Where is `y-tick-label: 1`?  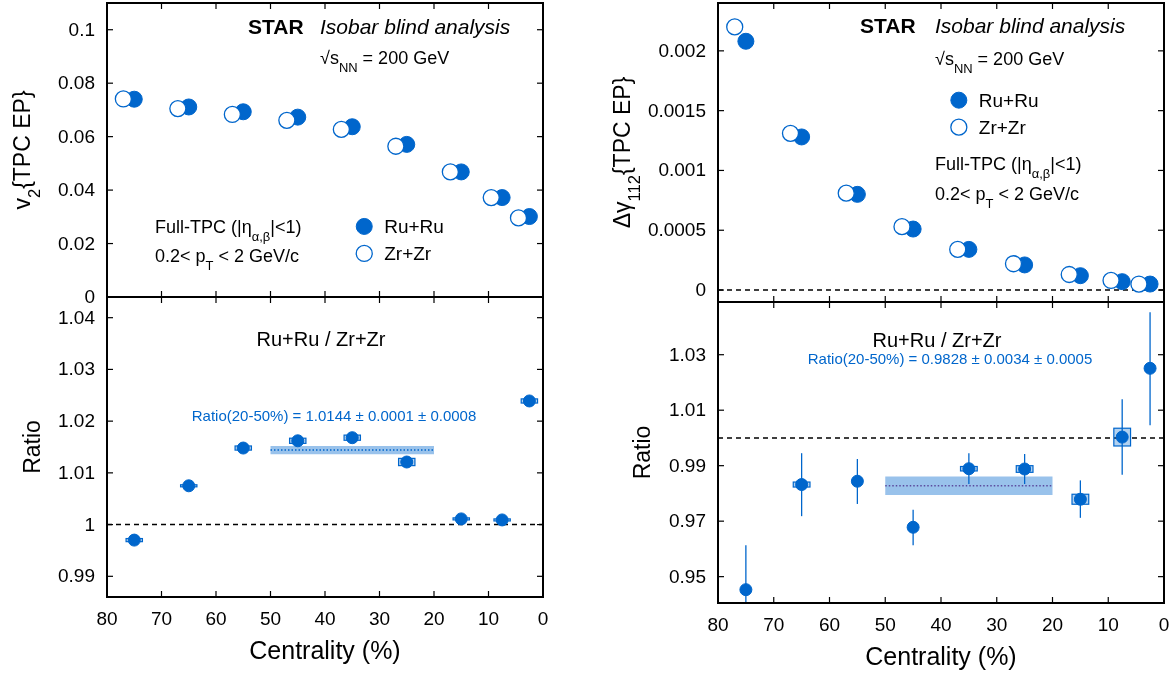
y-tick-label: 1 is located at coordinates (89, 524).